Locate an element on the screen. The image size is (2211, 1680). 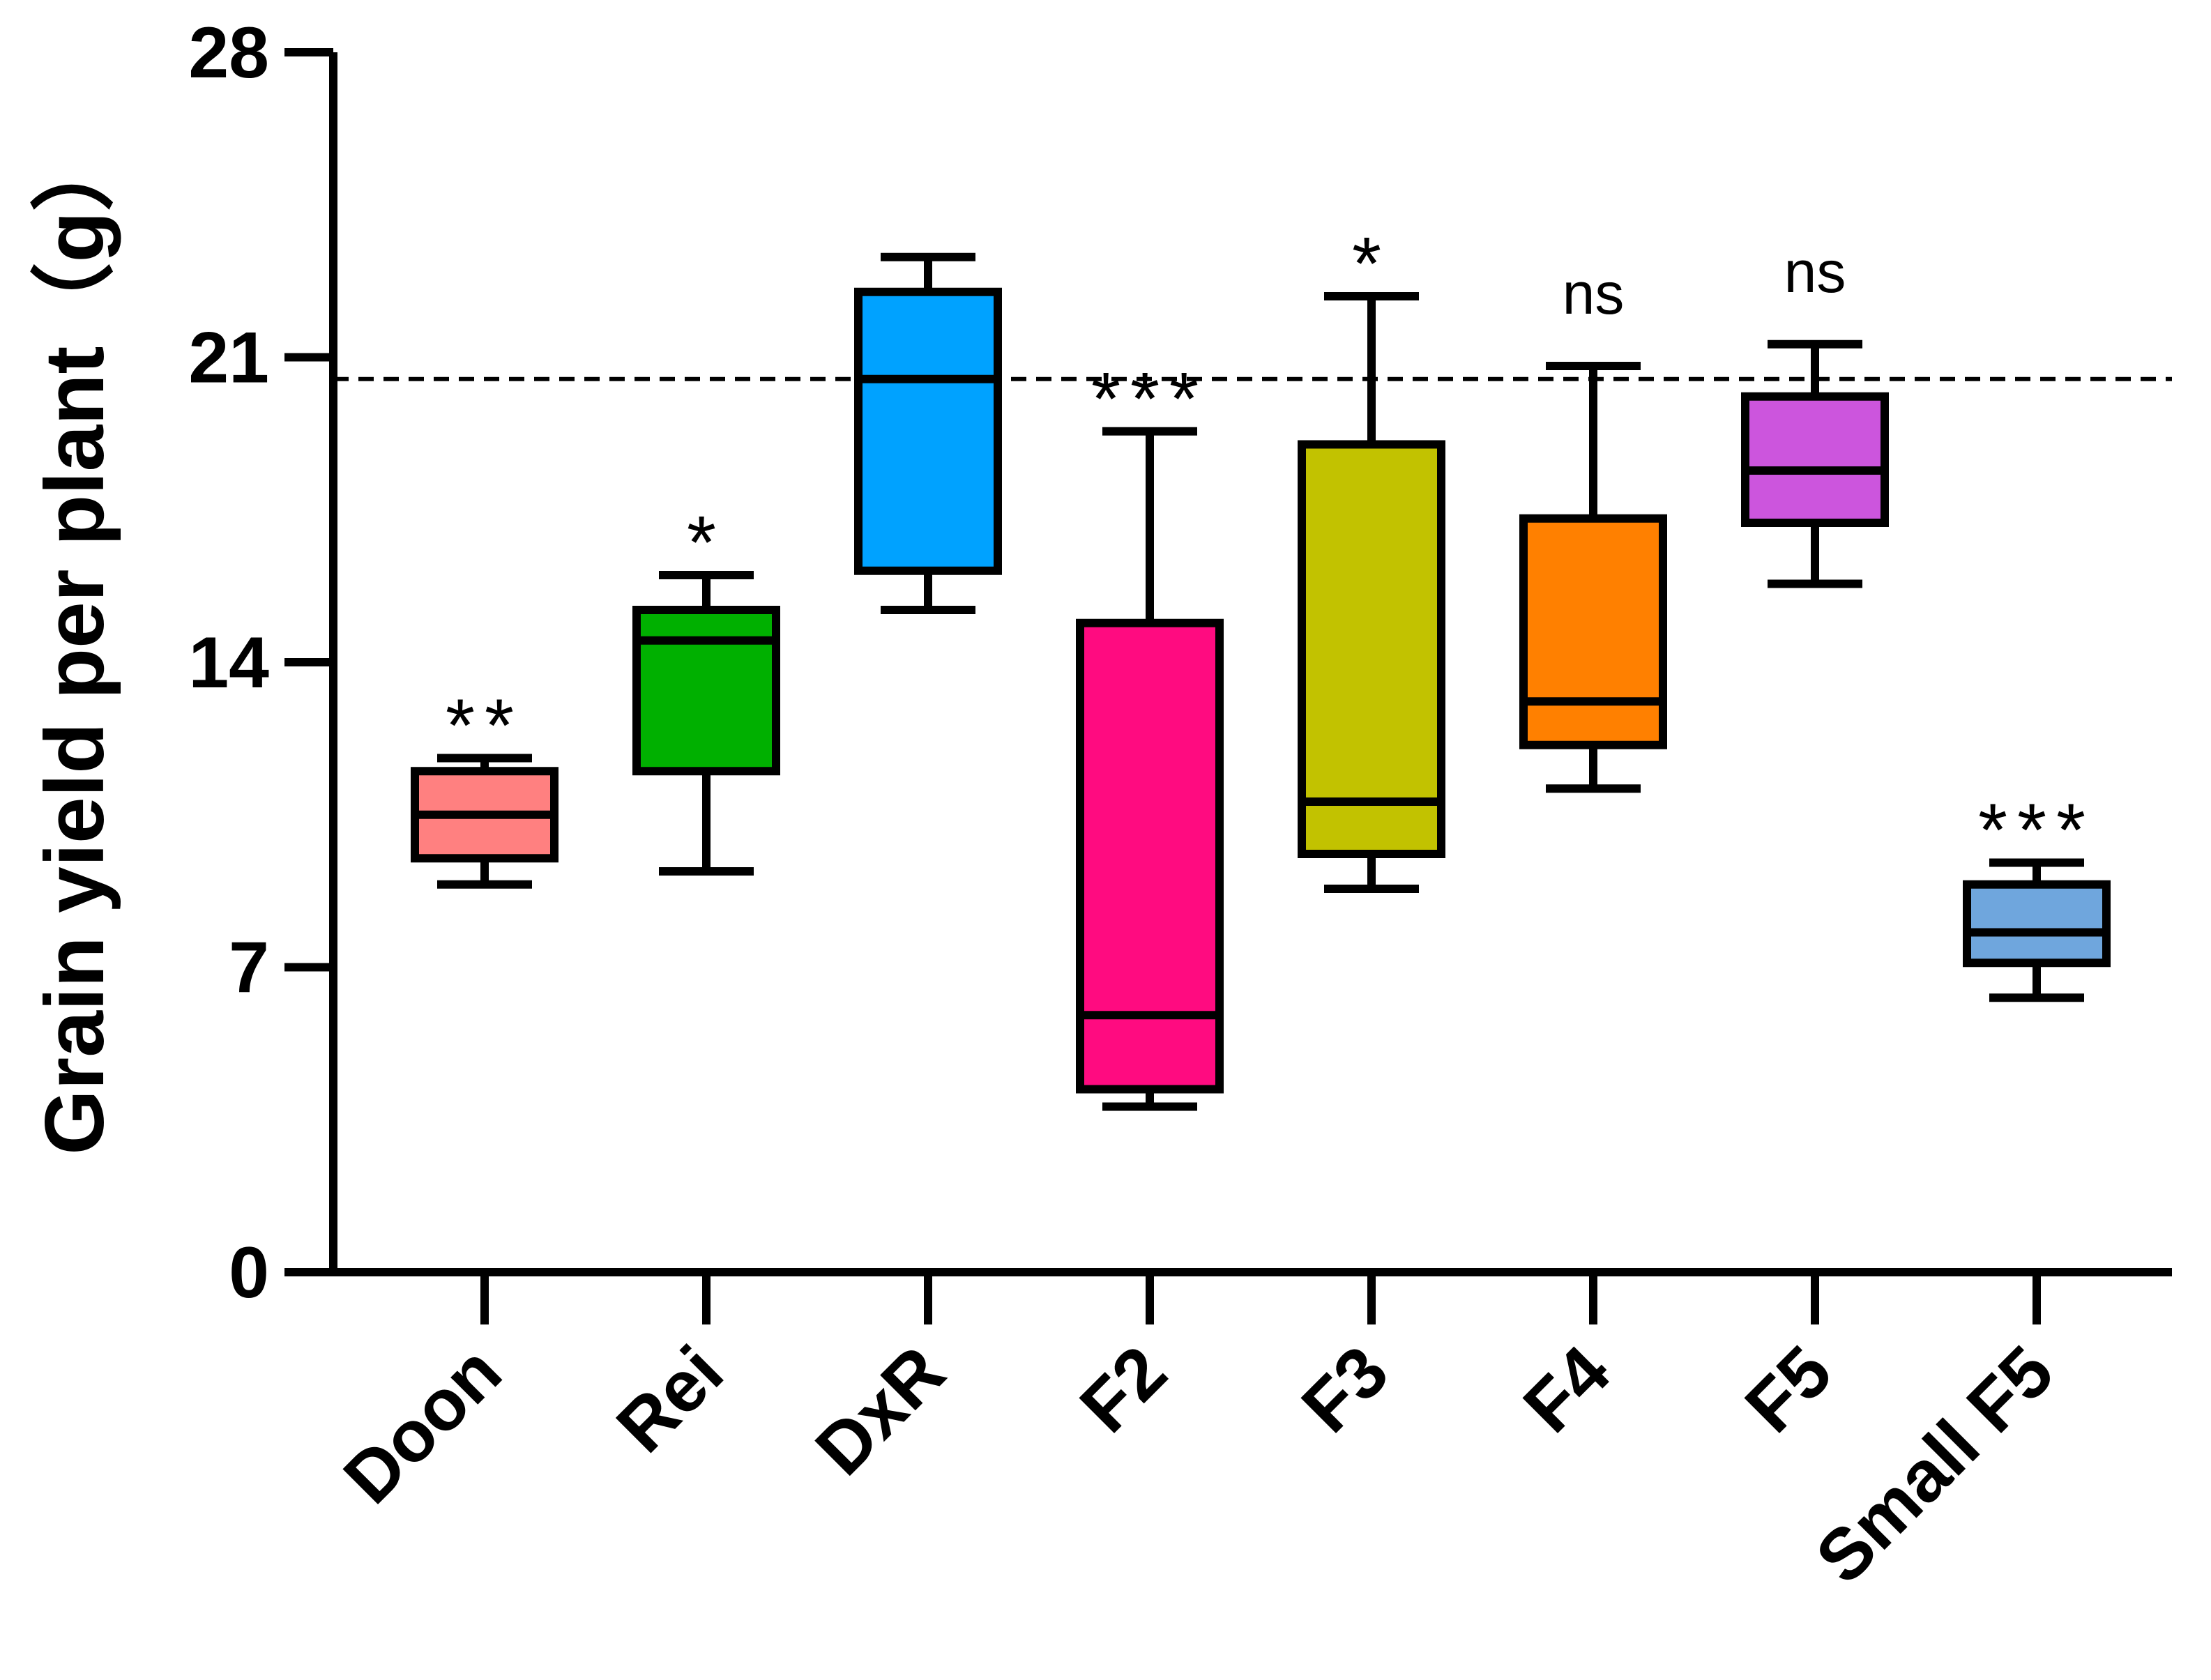
y-tick-label: 21 is located at coordinates (228, 358).